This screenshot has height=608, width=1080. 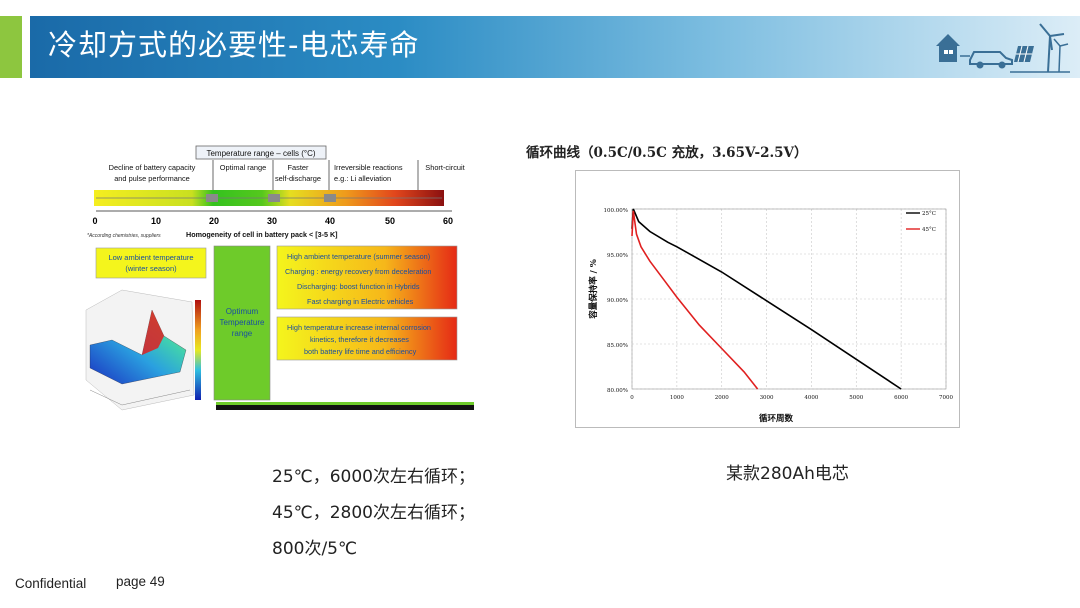 What do you see at coordinates (632, 398) in the screenshot?
I see `x-tick-label: 0` at bounding box center [632, 398].